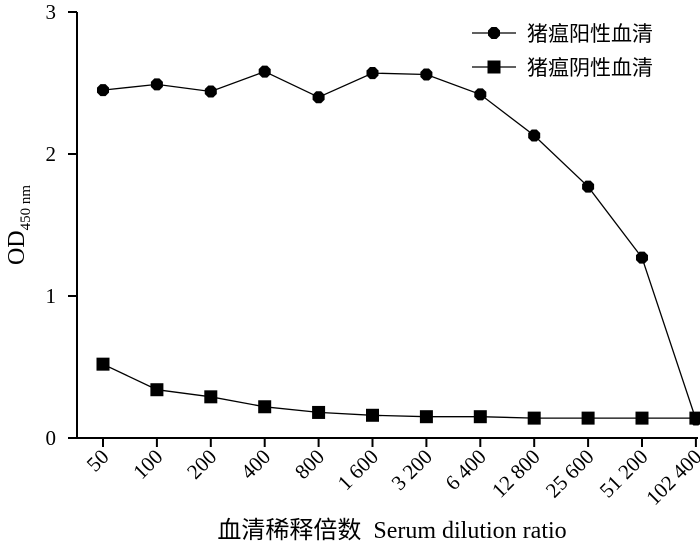 This screenshot has width=700, height=548. I want to click on x-tick-label: 400, so click(255, 464).